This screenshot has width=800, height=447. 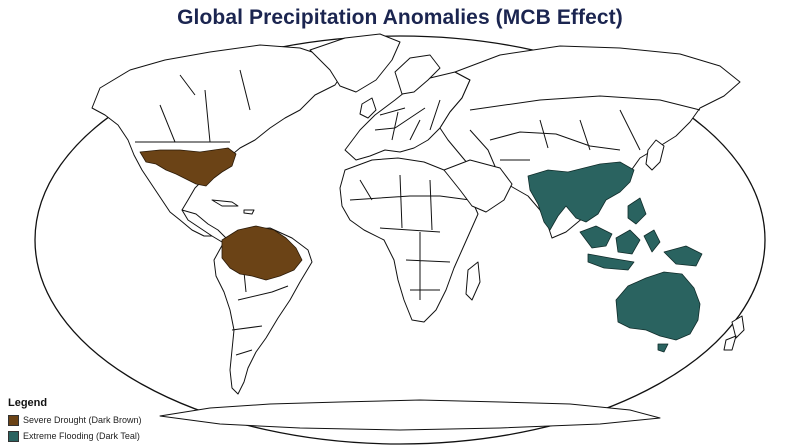 I want to click on legend-swatch-flooding, so click(x=13, y=436).